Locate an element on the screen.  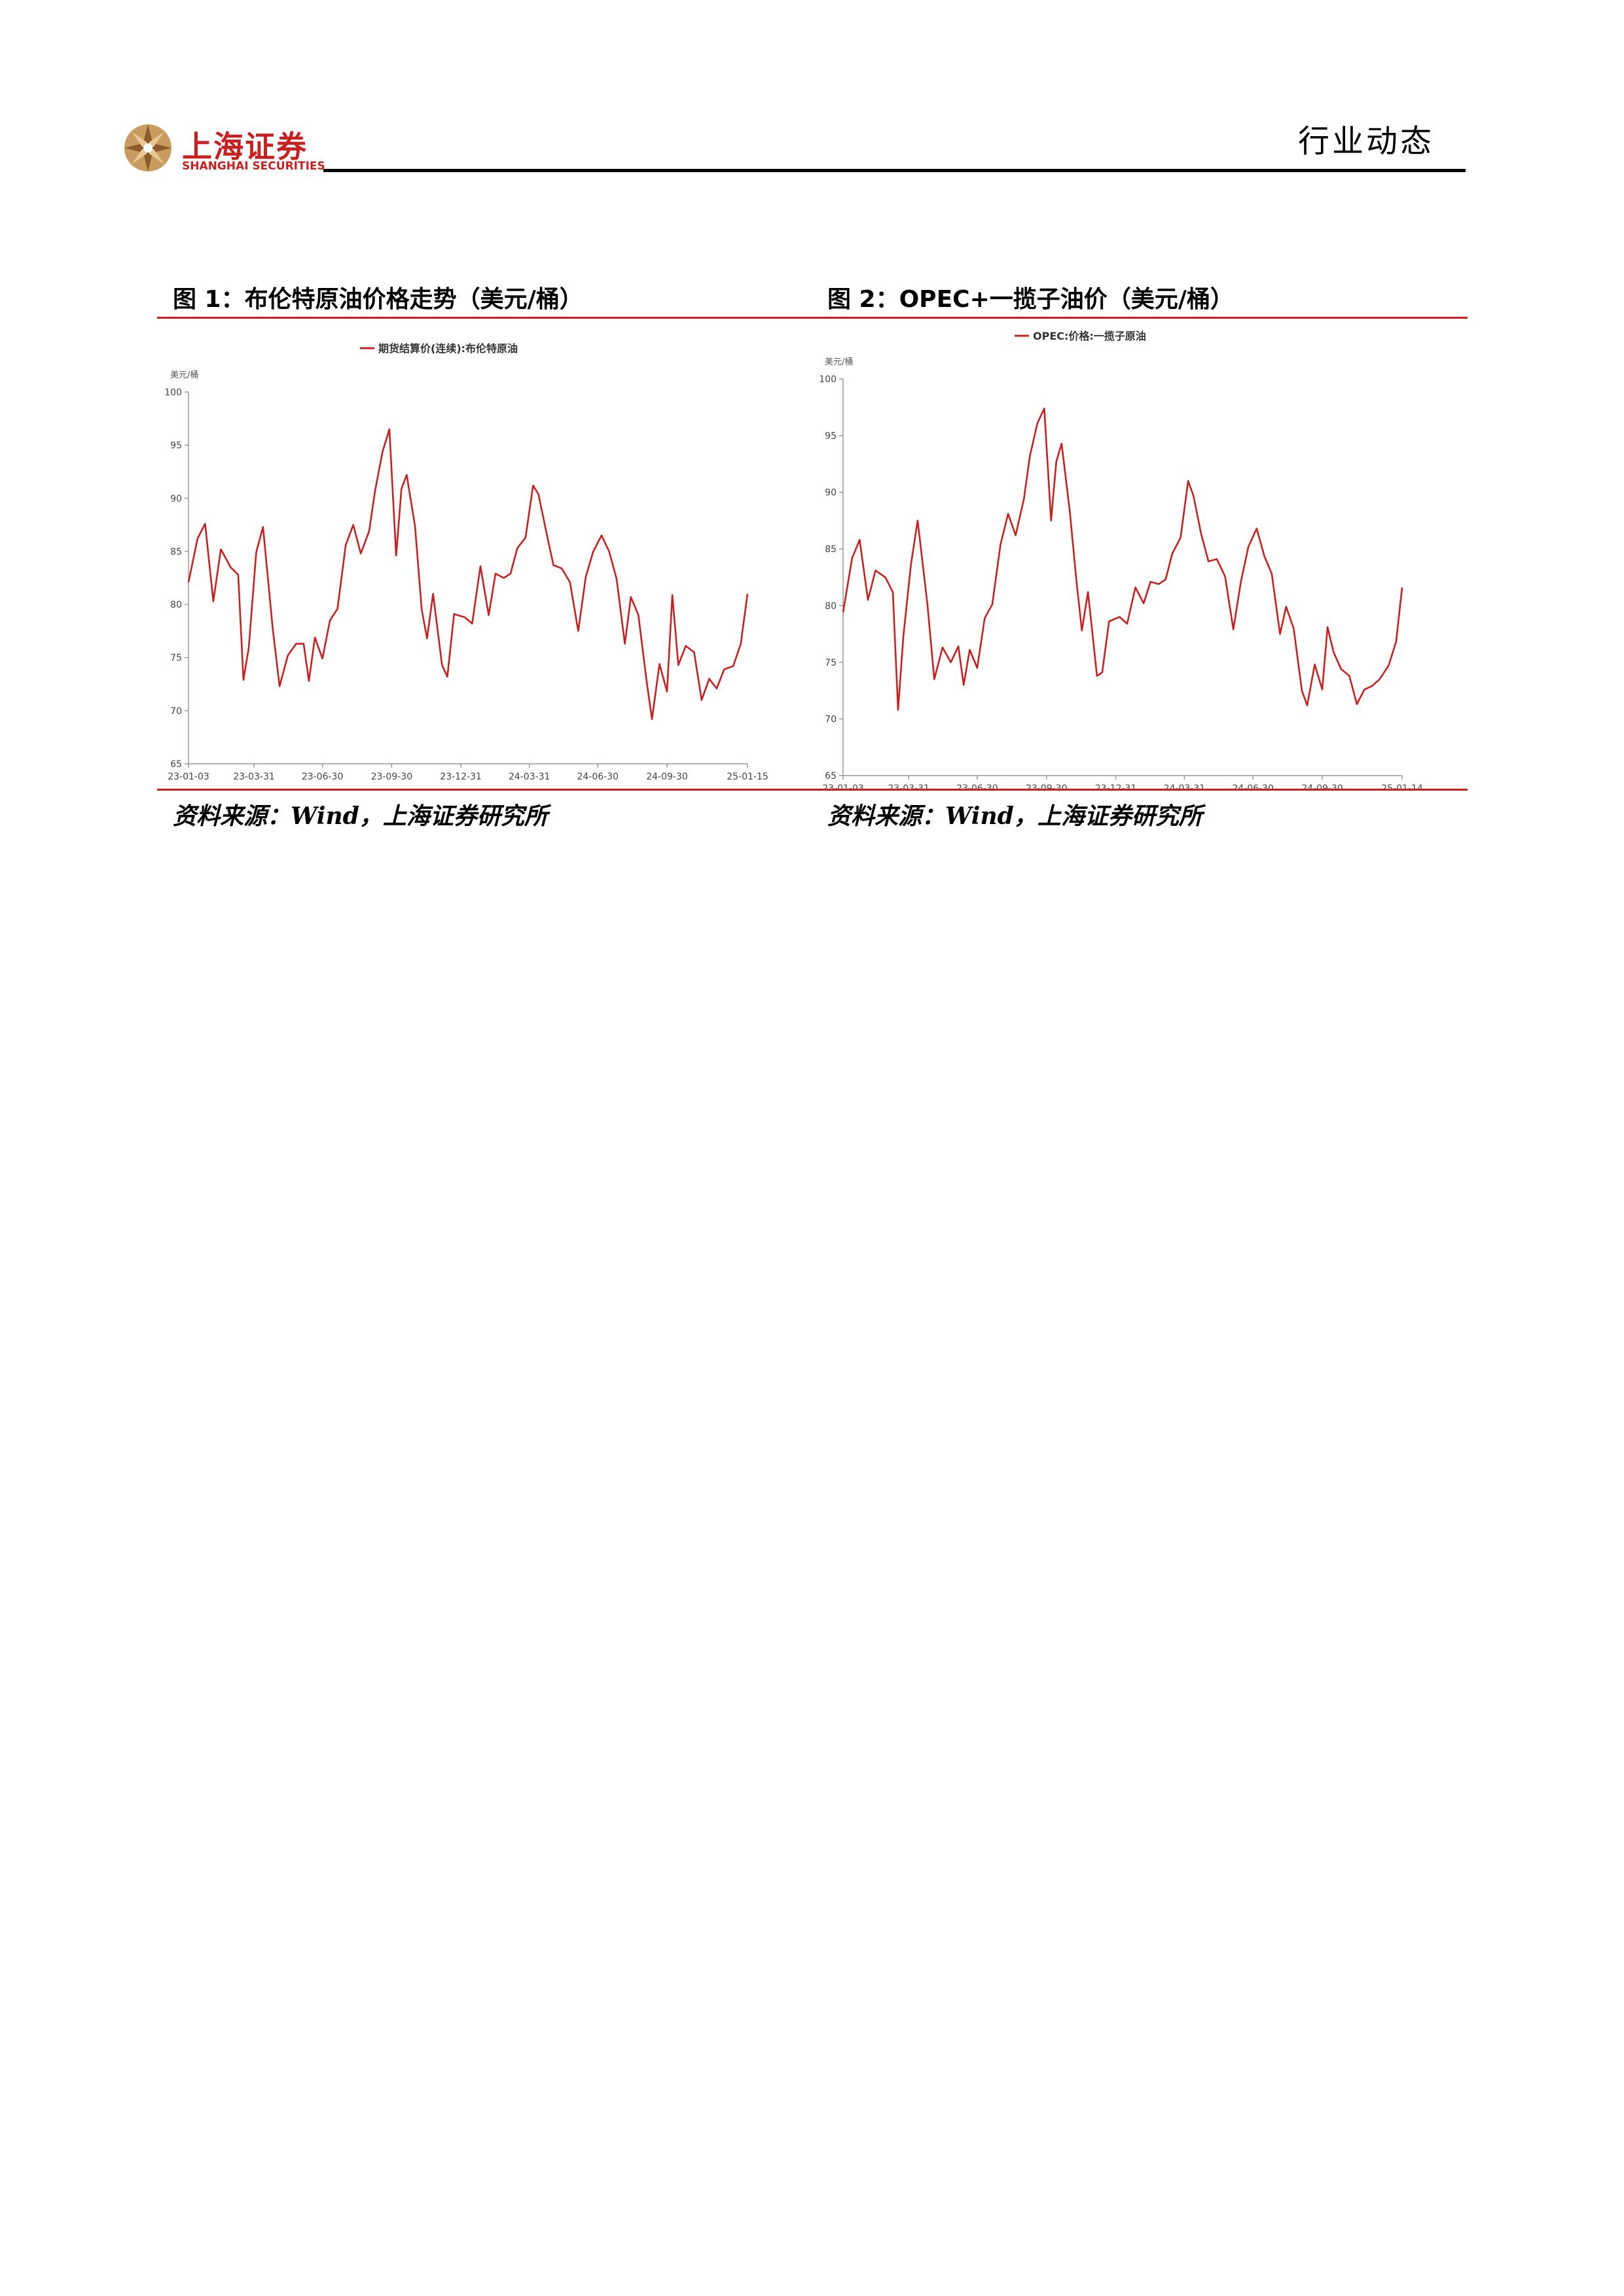
header-divider is located at coordinates (894, 170).